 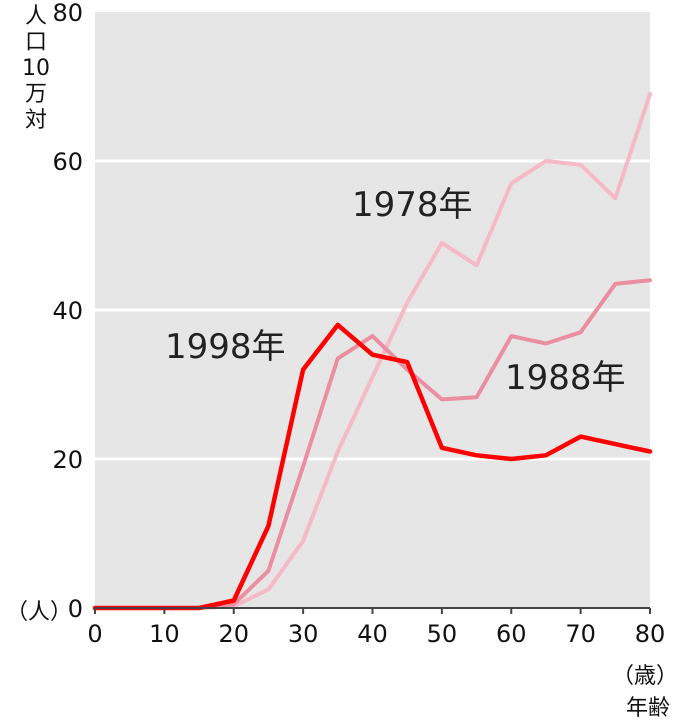 I want to click on series-label: 1988年, so click(x=565, y=378).